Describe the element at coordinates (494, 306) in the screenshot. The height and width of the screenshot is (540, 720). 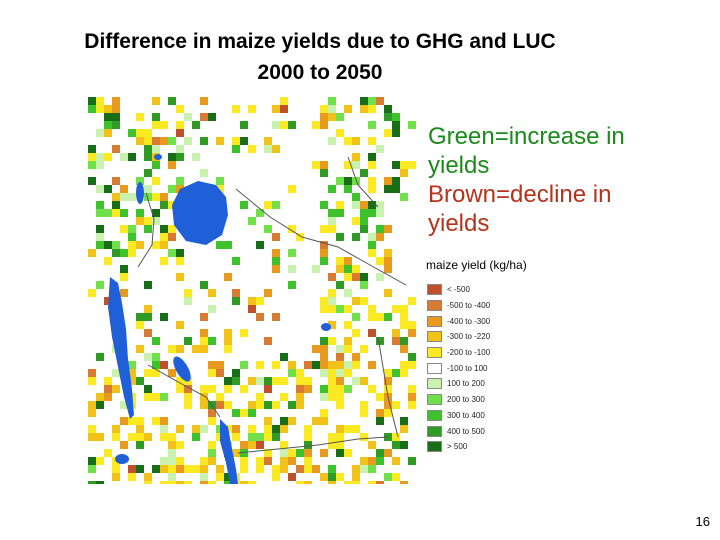
I see `legend-item: -500 to -400` at that location.